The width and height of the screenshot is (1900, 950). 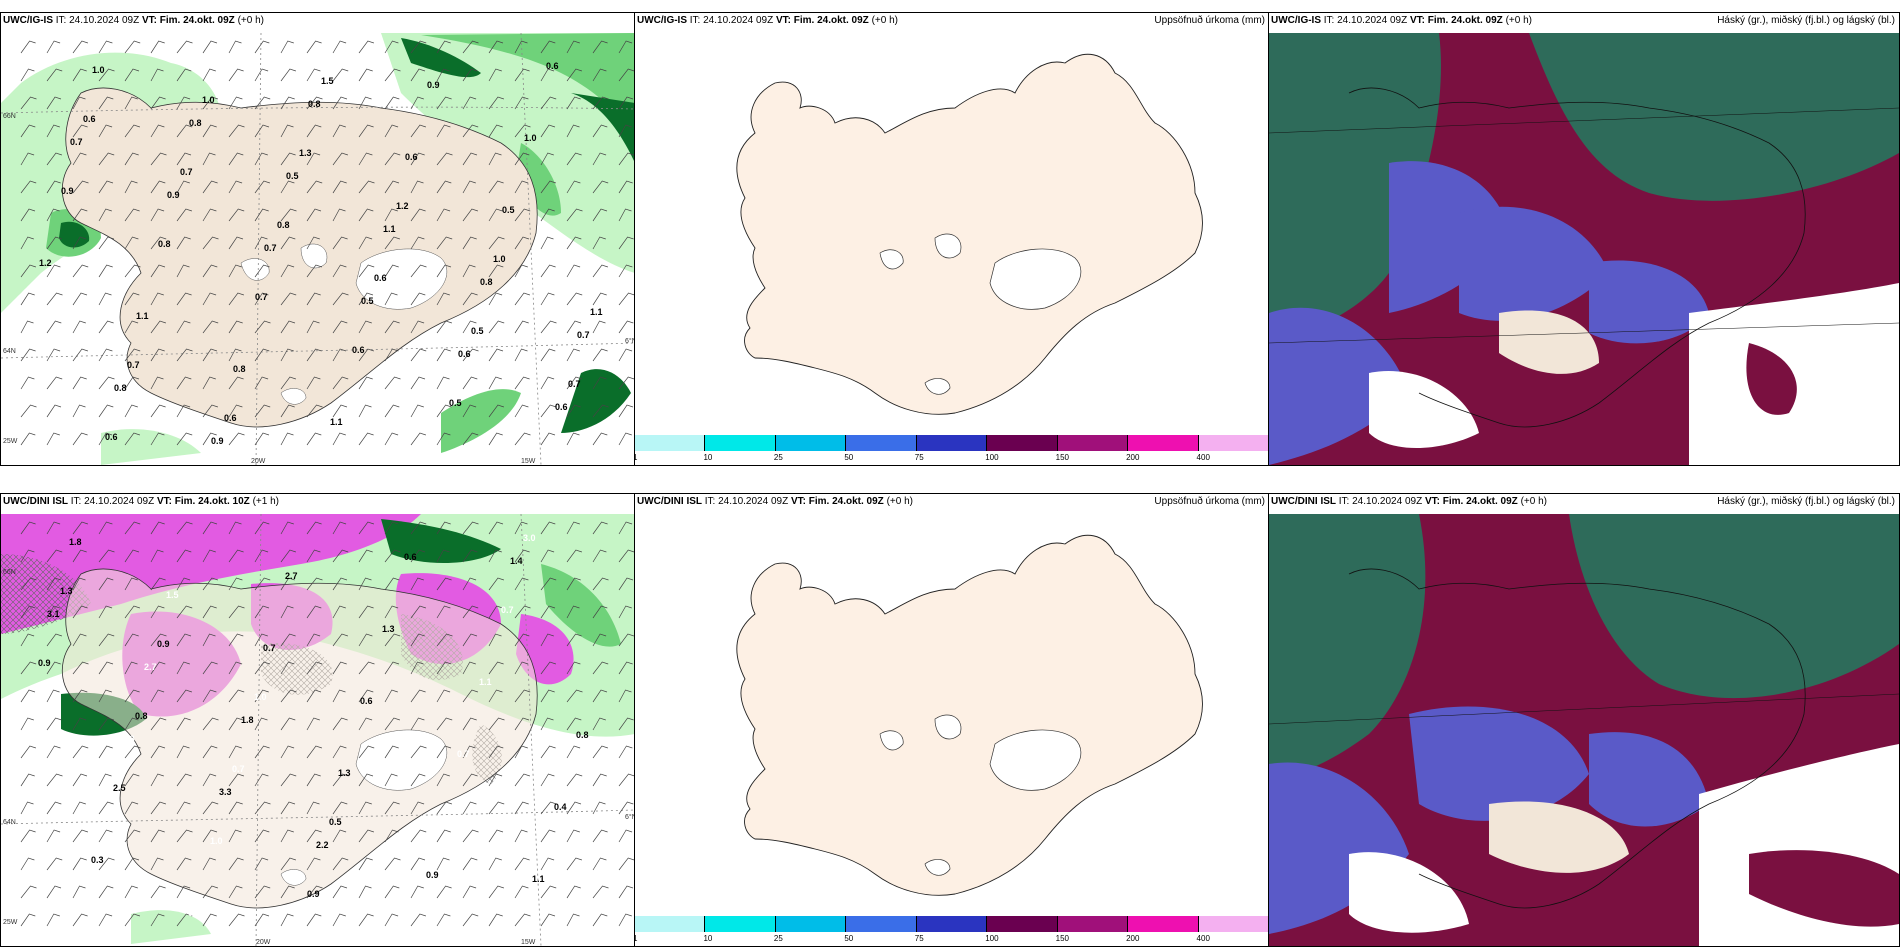 I want to click on colorbar-tick-label: 100, so click(x=992, y=938).